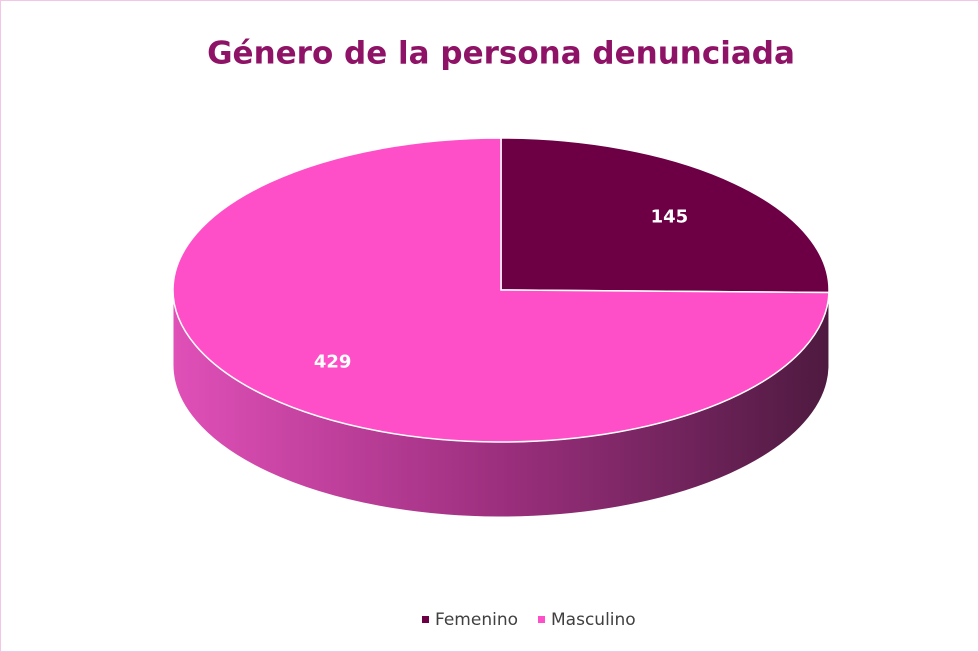 Image resolution: width=979 pixels, height=652 pixels. What do you see at coordinates (529, 620) in the screenshot?
I see `legend: Femenino Masculino` at bounding box center [529, 620].